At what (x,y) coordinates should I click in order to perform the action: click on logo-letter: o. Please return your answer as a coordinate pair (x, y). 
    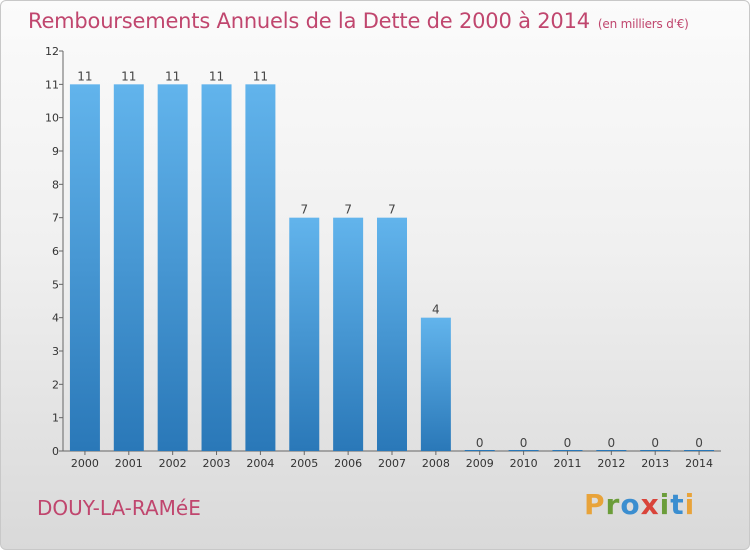
    Looking at the image, I should click on (630, 504).